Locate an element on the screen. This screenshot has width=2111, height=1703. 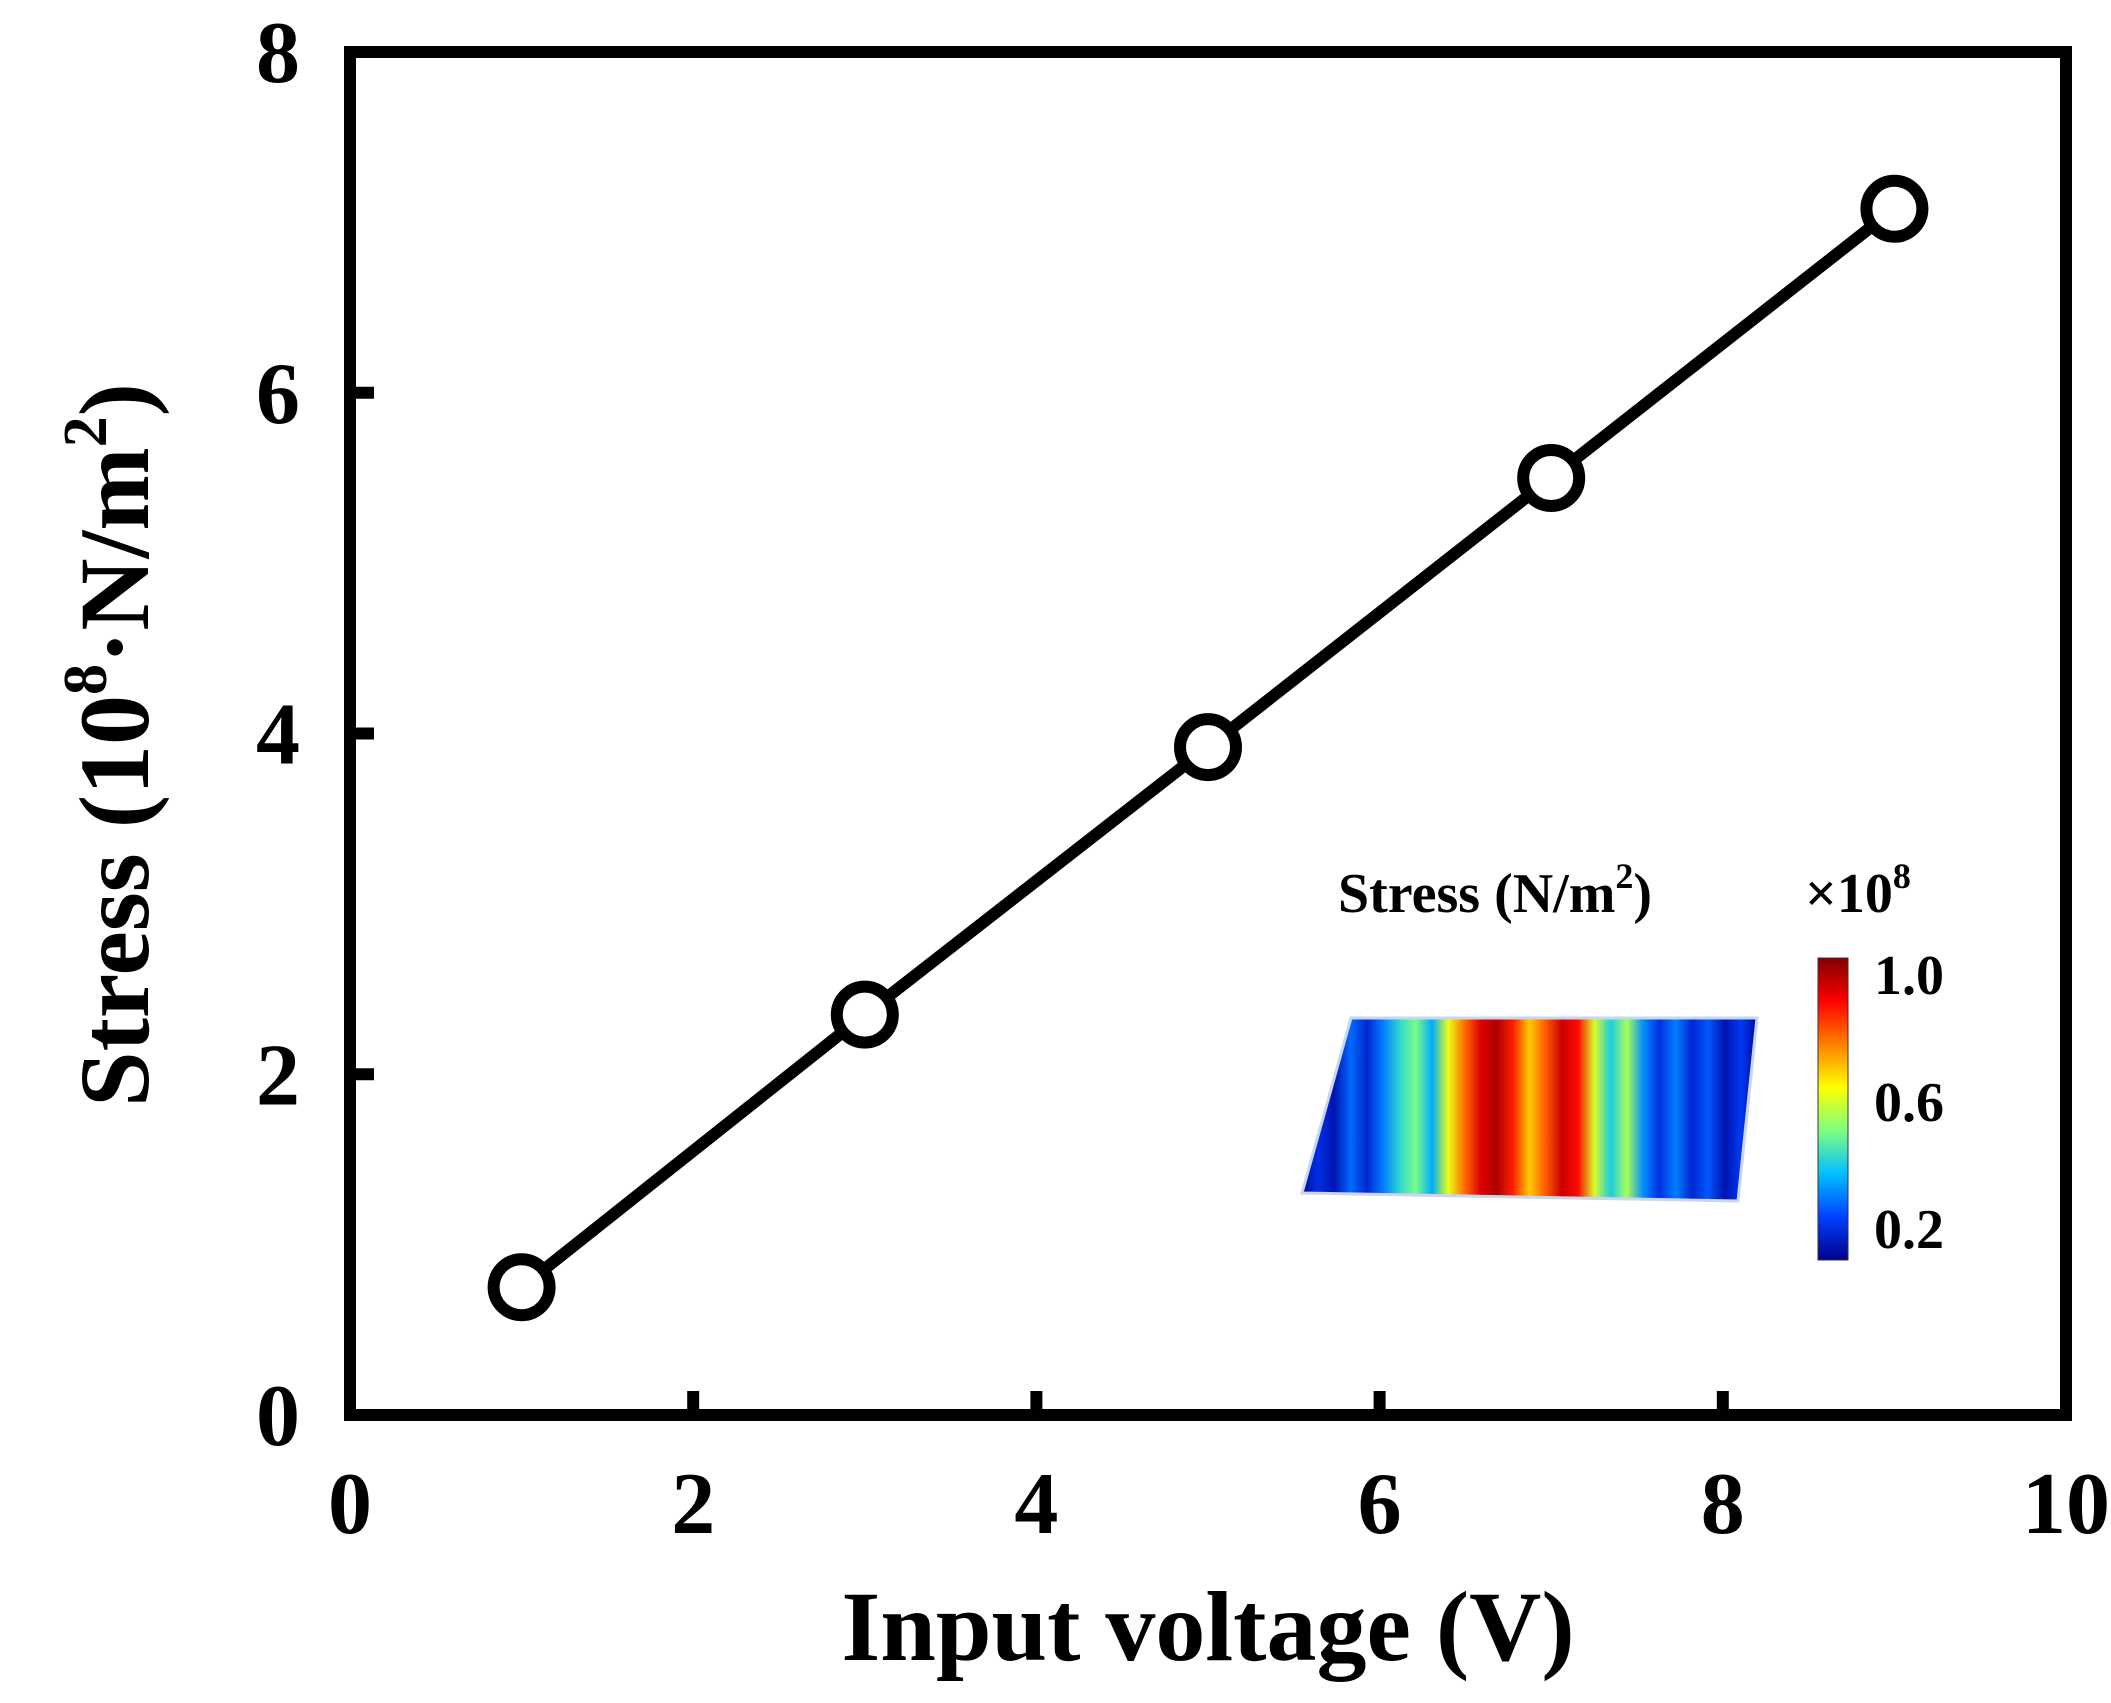
y-axis-title: Stress (108·N/m2) is located at coordinates (111, 745).